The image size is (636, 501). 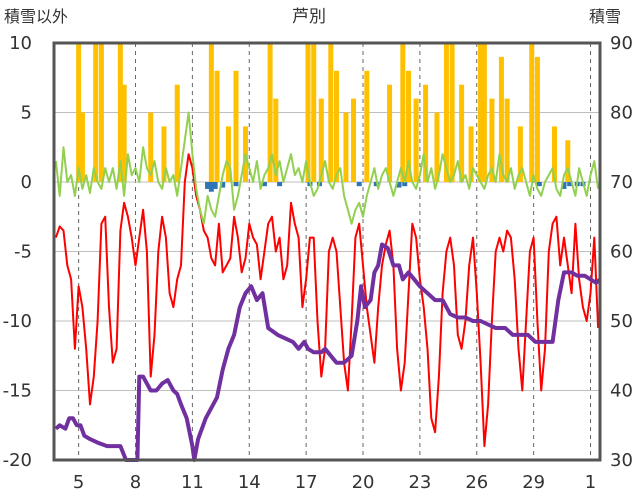 I want to click on x-tick-label: 8, so click(x=135, y=482).